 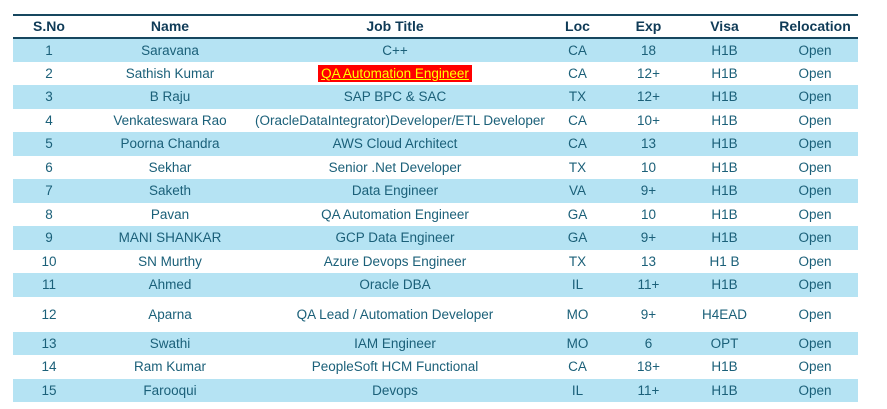 I want to click on cell-visa: H1 B, so click(x=724, y=261).